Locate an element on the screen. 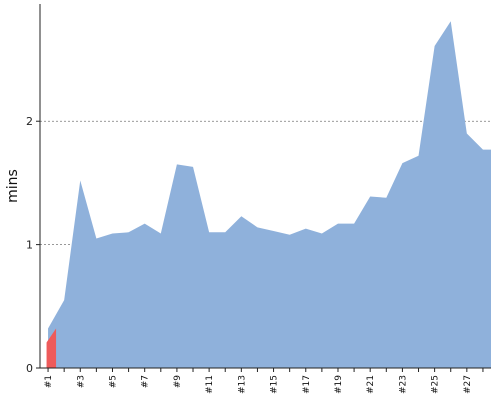 The height and width of the screenshot is (400, 500). x-tick-label-2: #3 is located at coordinates (81, 381).